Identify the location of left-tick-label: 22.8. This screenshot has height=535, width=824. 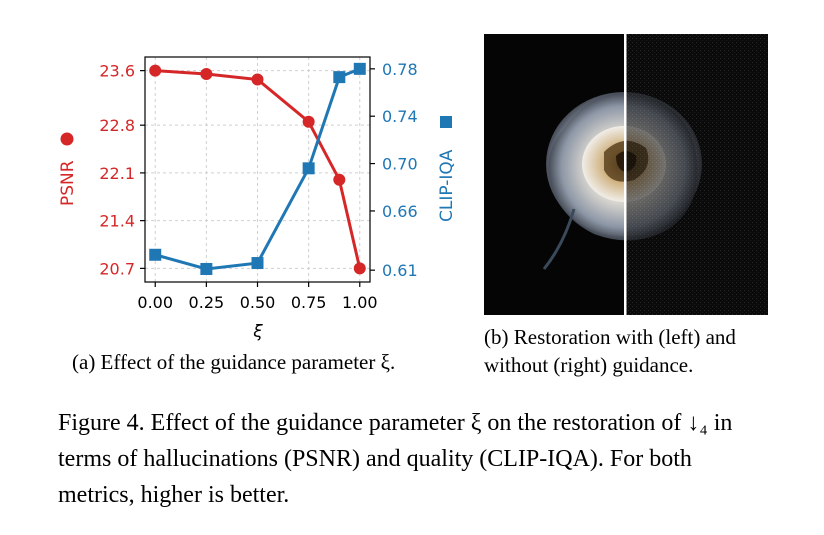
(117, 125).